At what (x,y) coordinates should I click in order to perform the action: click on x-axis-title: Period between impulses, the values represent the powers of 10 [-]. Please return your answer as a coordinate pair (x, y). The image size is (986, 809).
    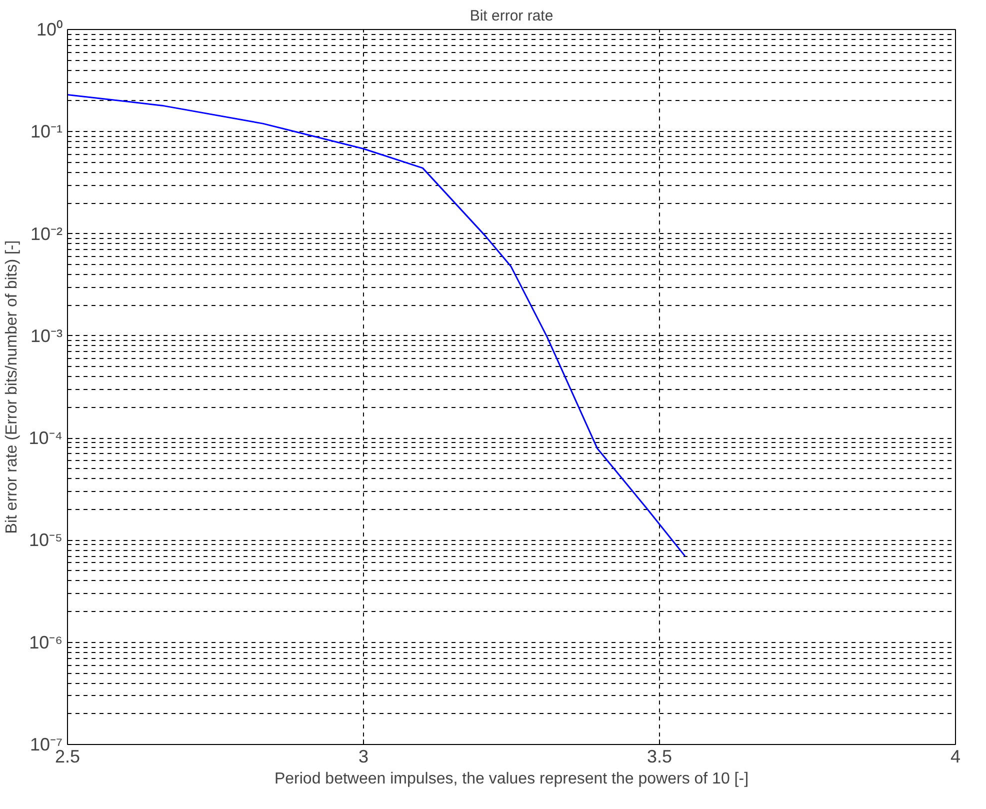
    Looking at the image, I should click on (511, 779).